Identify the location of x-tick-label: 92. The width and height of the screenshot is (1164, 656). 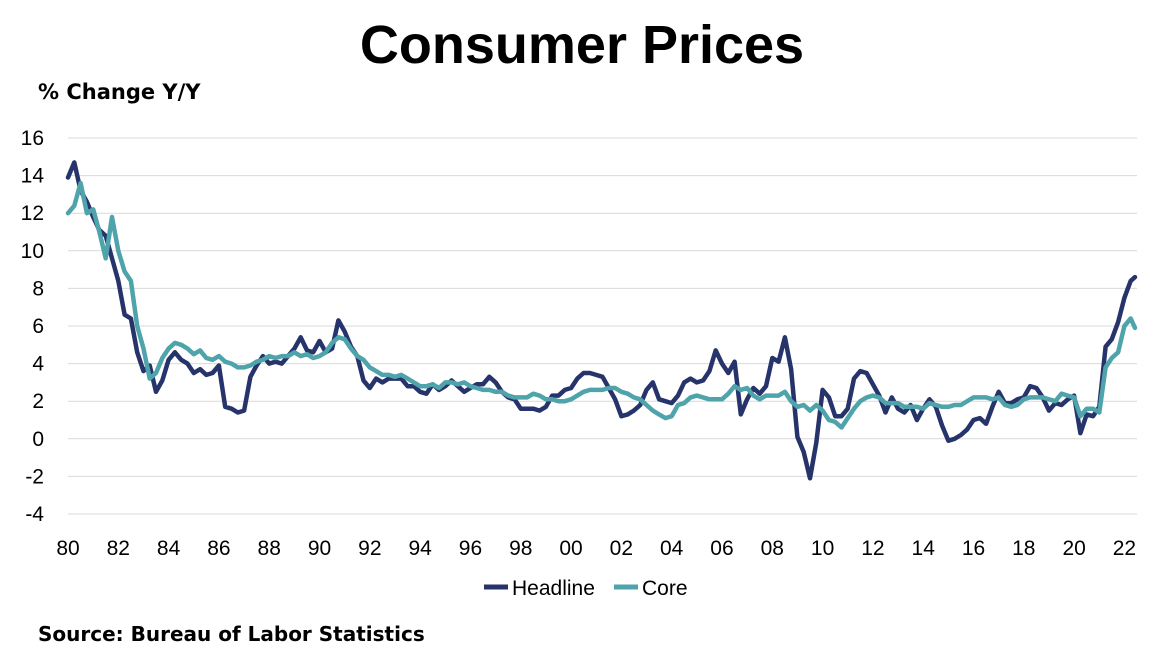
(369, 548).